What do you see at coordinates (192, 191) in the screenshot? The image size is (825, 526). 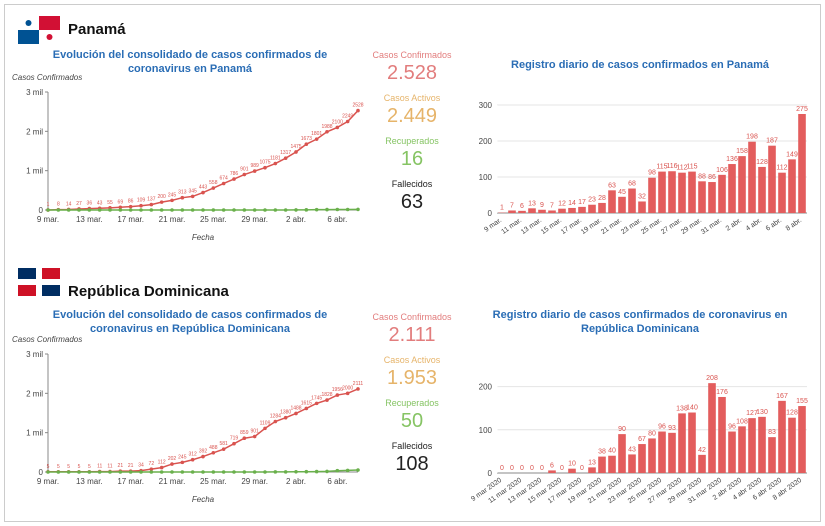 I see `point-label: 345` at bounding box center [192, 191].